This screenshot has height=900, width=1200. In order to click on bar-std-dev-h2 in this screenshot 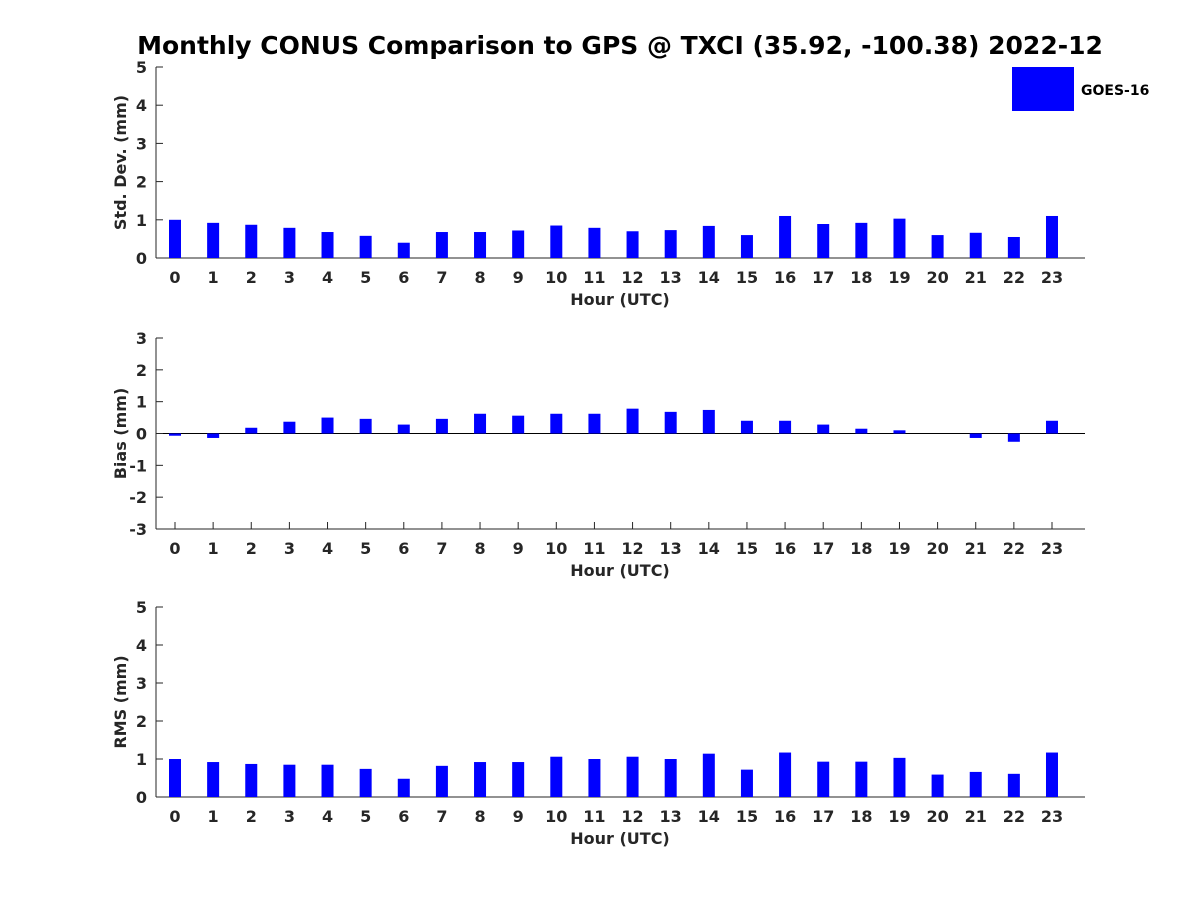, I will do `click(251, 241)`.